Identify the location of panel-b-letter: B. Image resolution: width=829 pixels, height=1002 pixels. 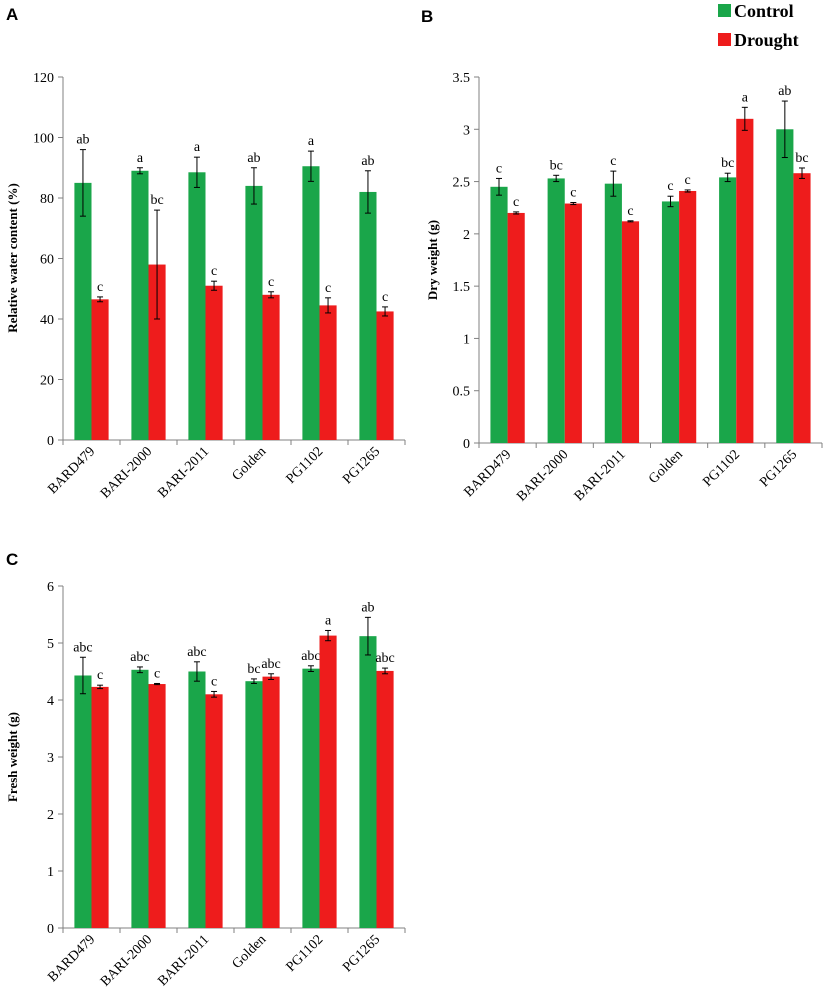
(427, 16).